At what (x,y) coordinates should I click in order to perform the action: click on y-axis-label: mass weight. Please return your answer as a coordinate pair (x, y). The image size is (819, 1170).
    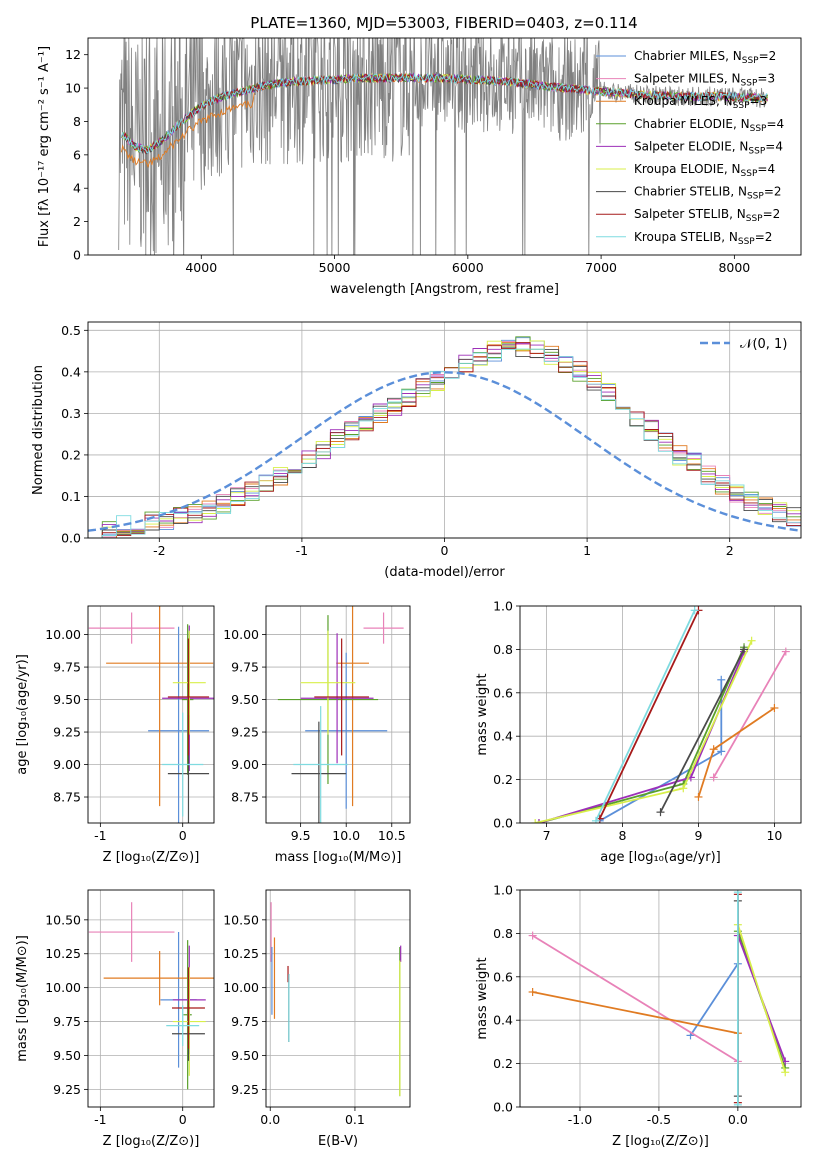
    Looking at the image, I should click on (482, 998).